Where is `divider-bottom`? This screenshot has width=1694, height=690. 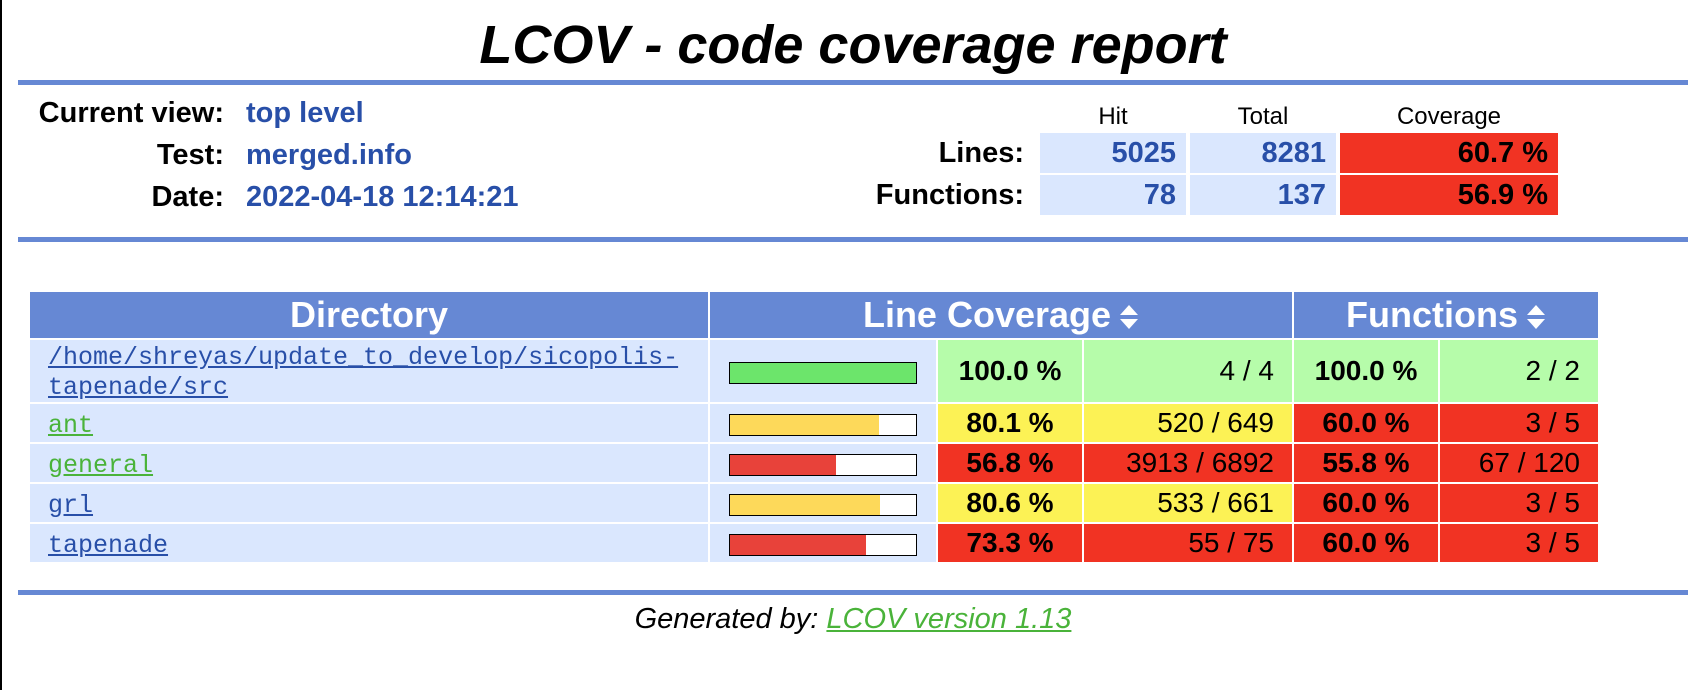 divider-bottom is located at coordinates (853, 592).